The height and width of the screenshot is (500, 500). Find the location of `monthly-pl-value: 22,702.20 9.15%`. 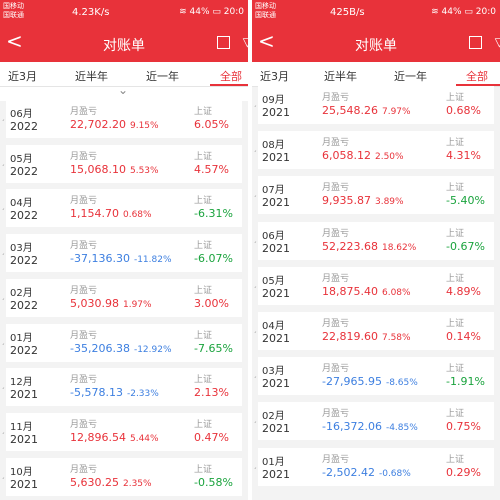

monthly-pl-value: 22,702.20 9.15% is located at coordinates (114, 124).